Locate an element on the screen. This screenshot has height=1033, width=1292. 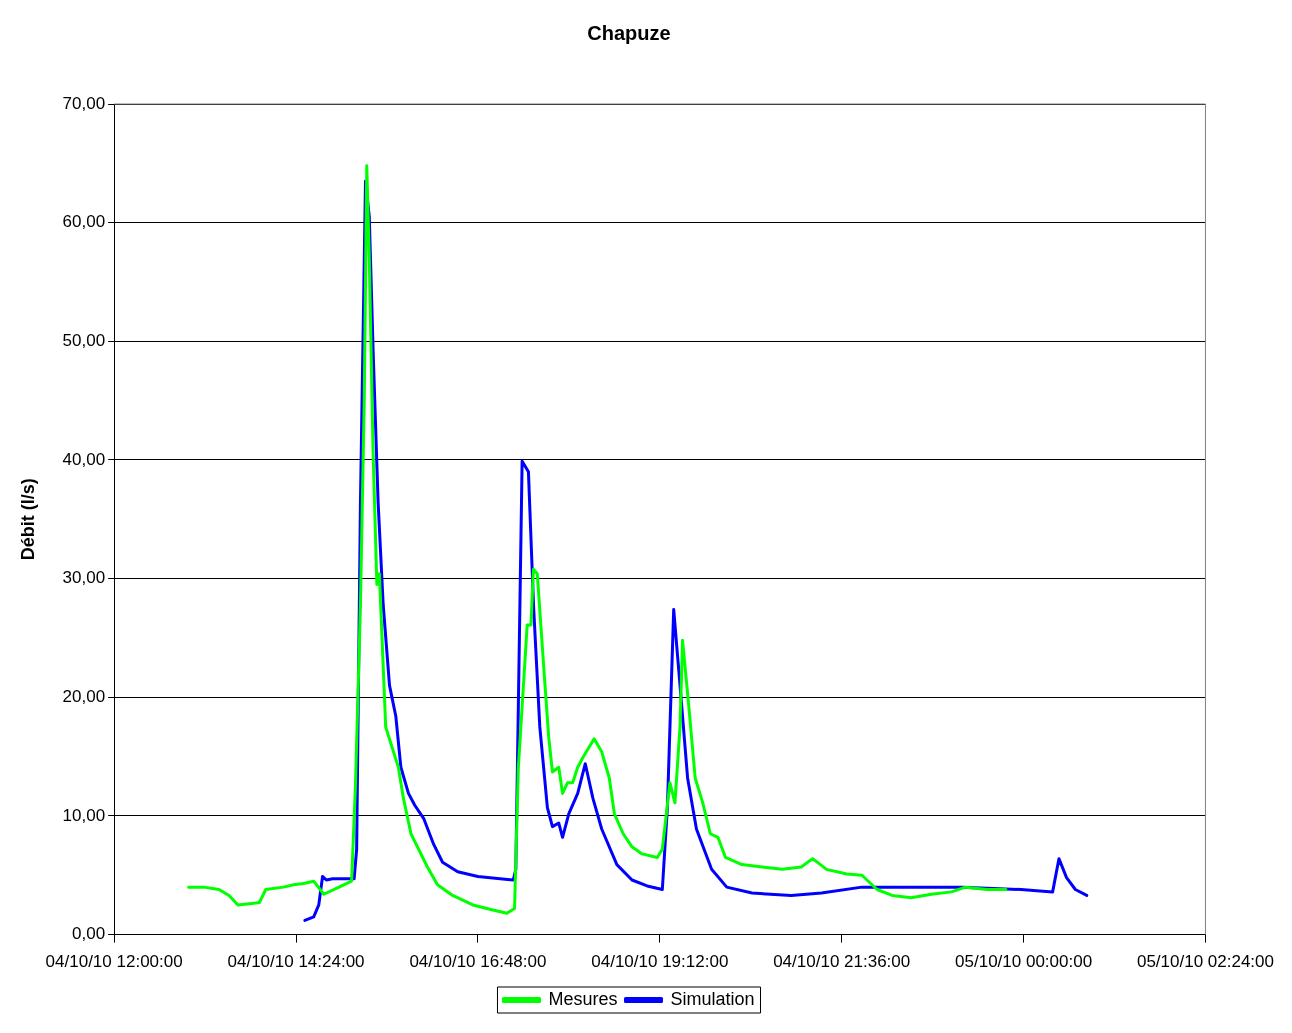
x-tick-label: 04/10/10 21:36:00 is located at coordinates (842, 962).